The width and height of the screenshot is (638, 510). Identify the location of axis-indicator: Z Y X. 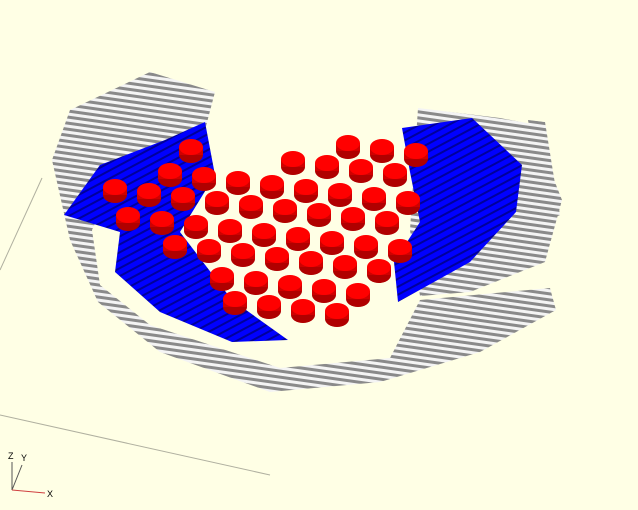
(30, 475).